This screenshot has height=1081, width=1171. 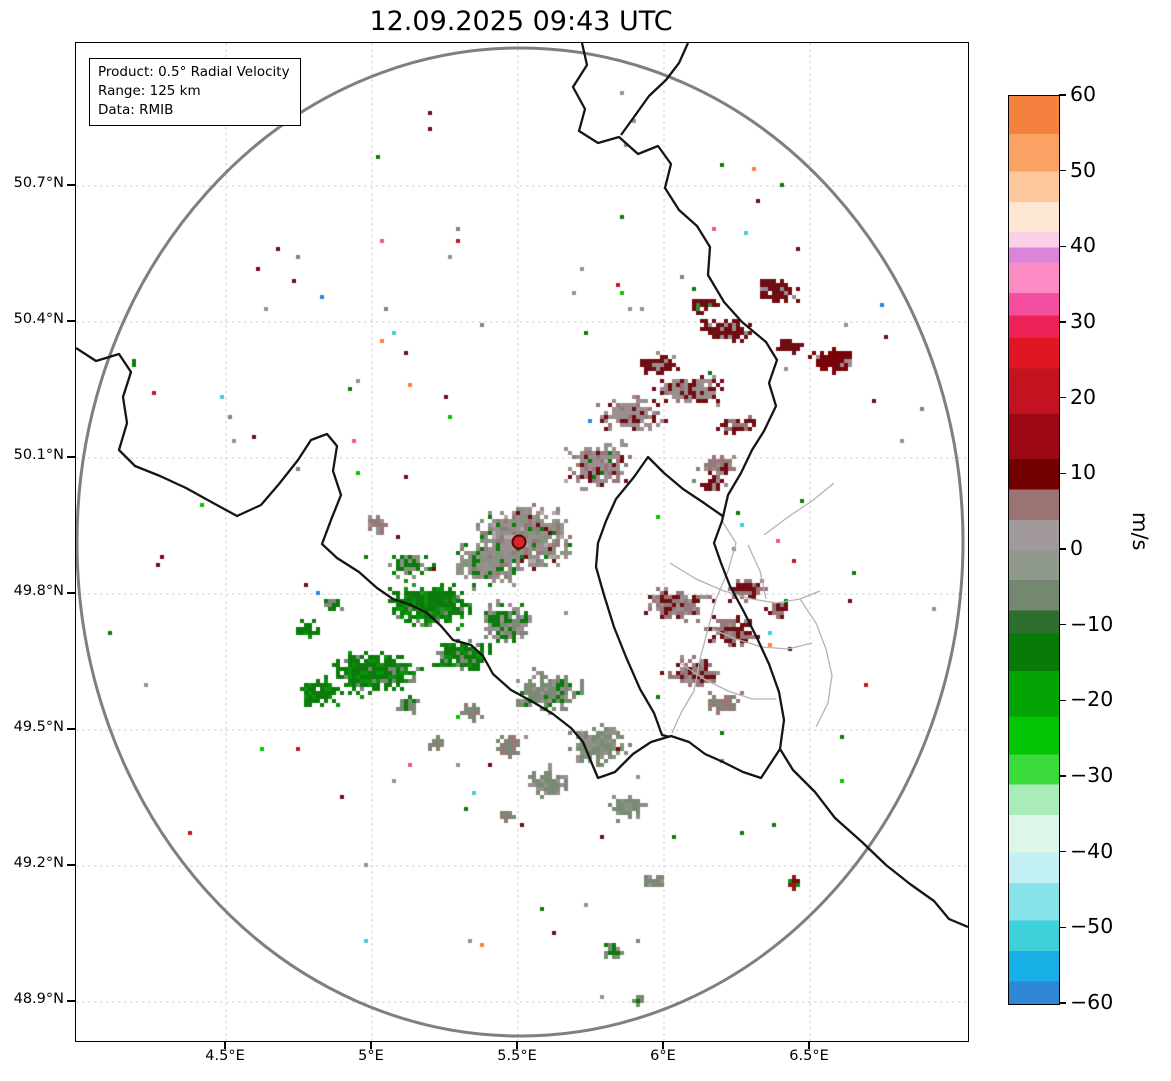 I want to click on colorbar-tick-label: −10, so click(x=1092, y=623).